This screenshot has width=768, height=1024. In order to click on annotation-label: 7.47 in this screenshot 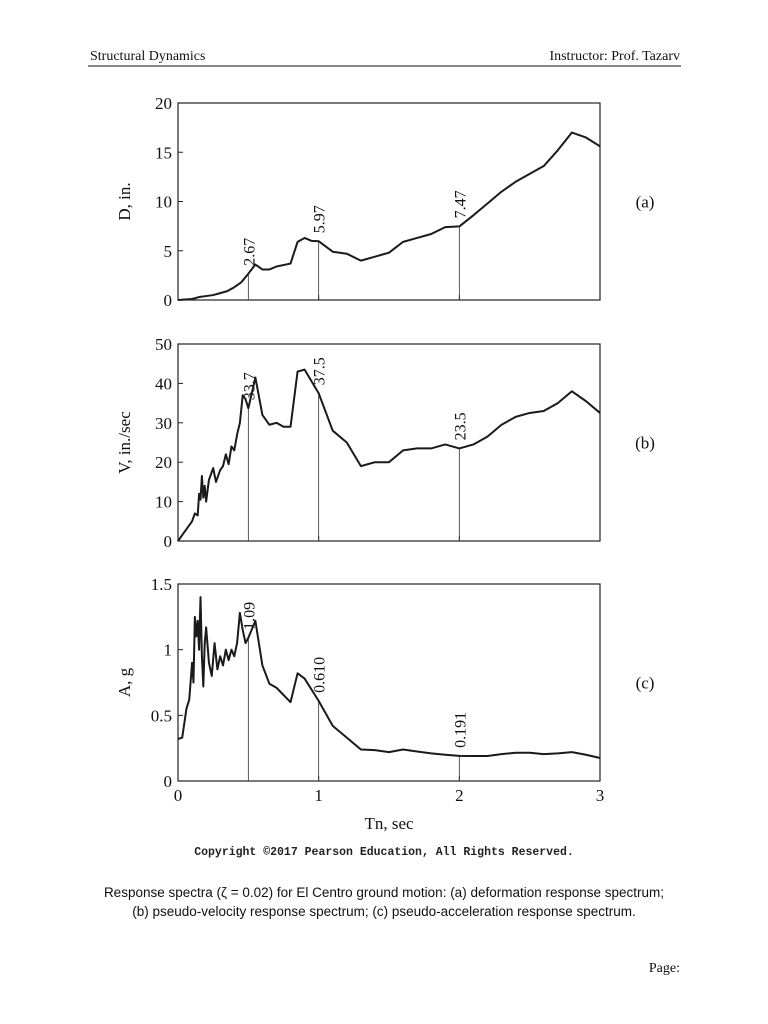, I will do `click(460, 204)`.